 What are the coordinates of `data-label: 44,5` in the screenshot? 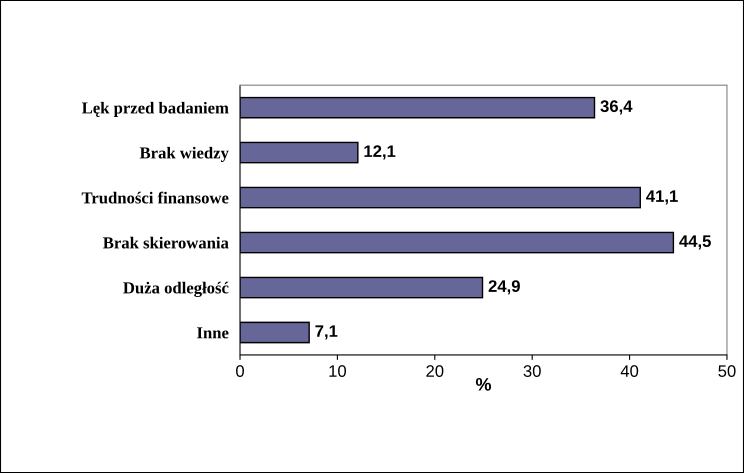 It's located at (695, 242).